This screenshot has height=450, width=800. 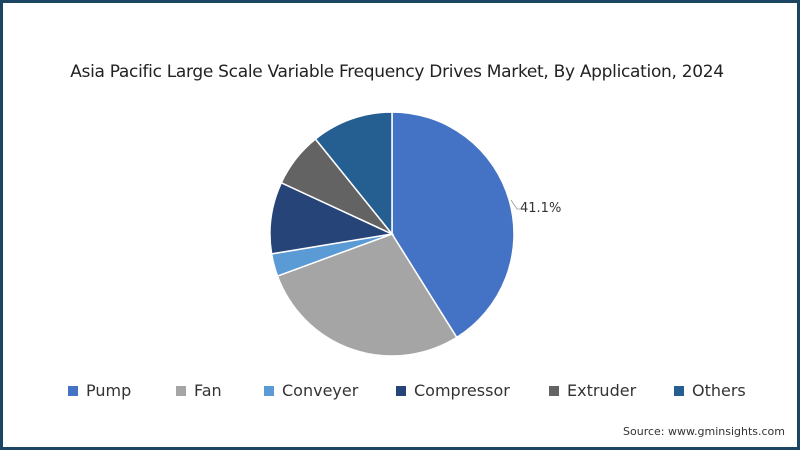 I want to click on legend-swatch-extruder, so click(x=554, y=390).